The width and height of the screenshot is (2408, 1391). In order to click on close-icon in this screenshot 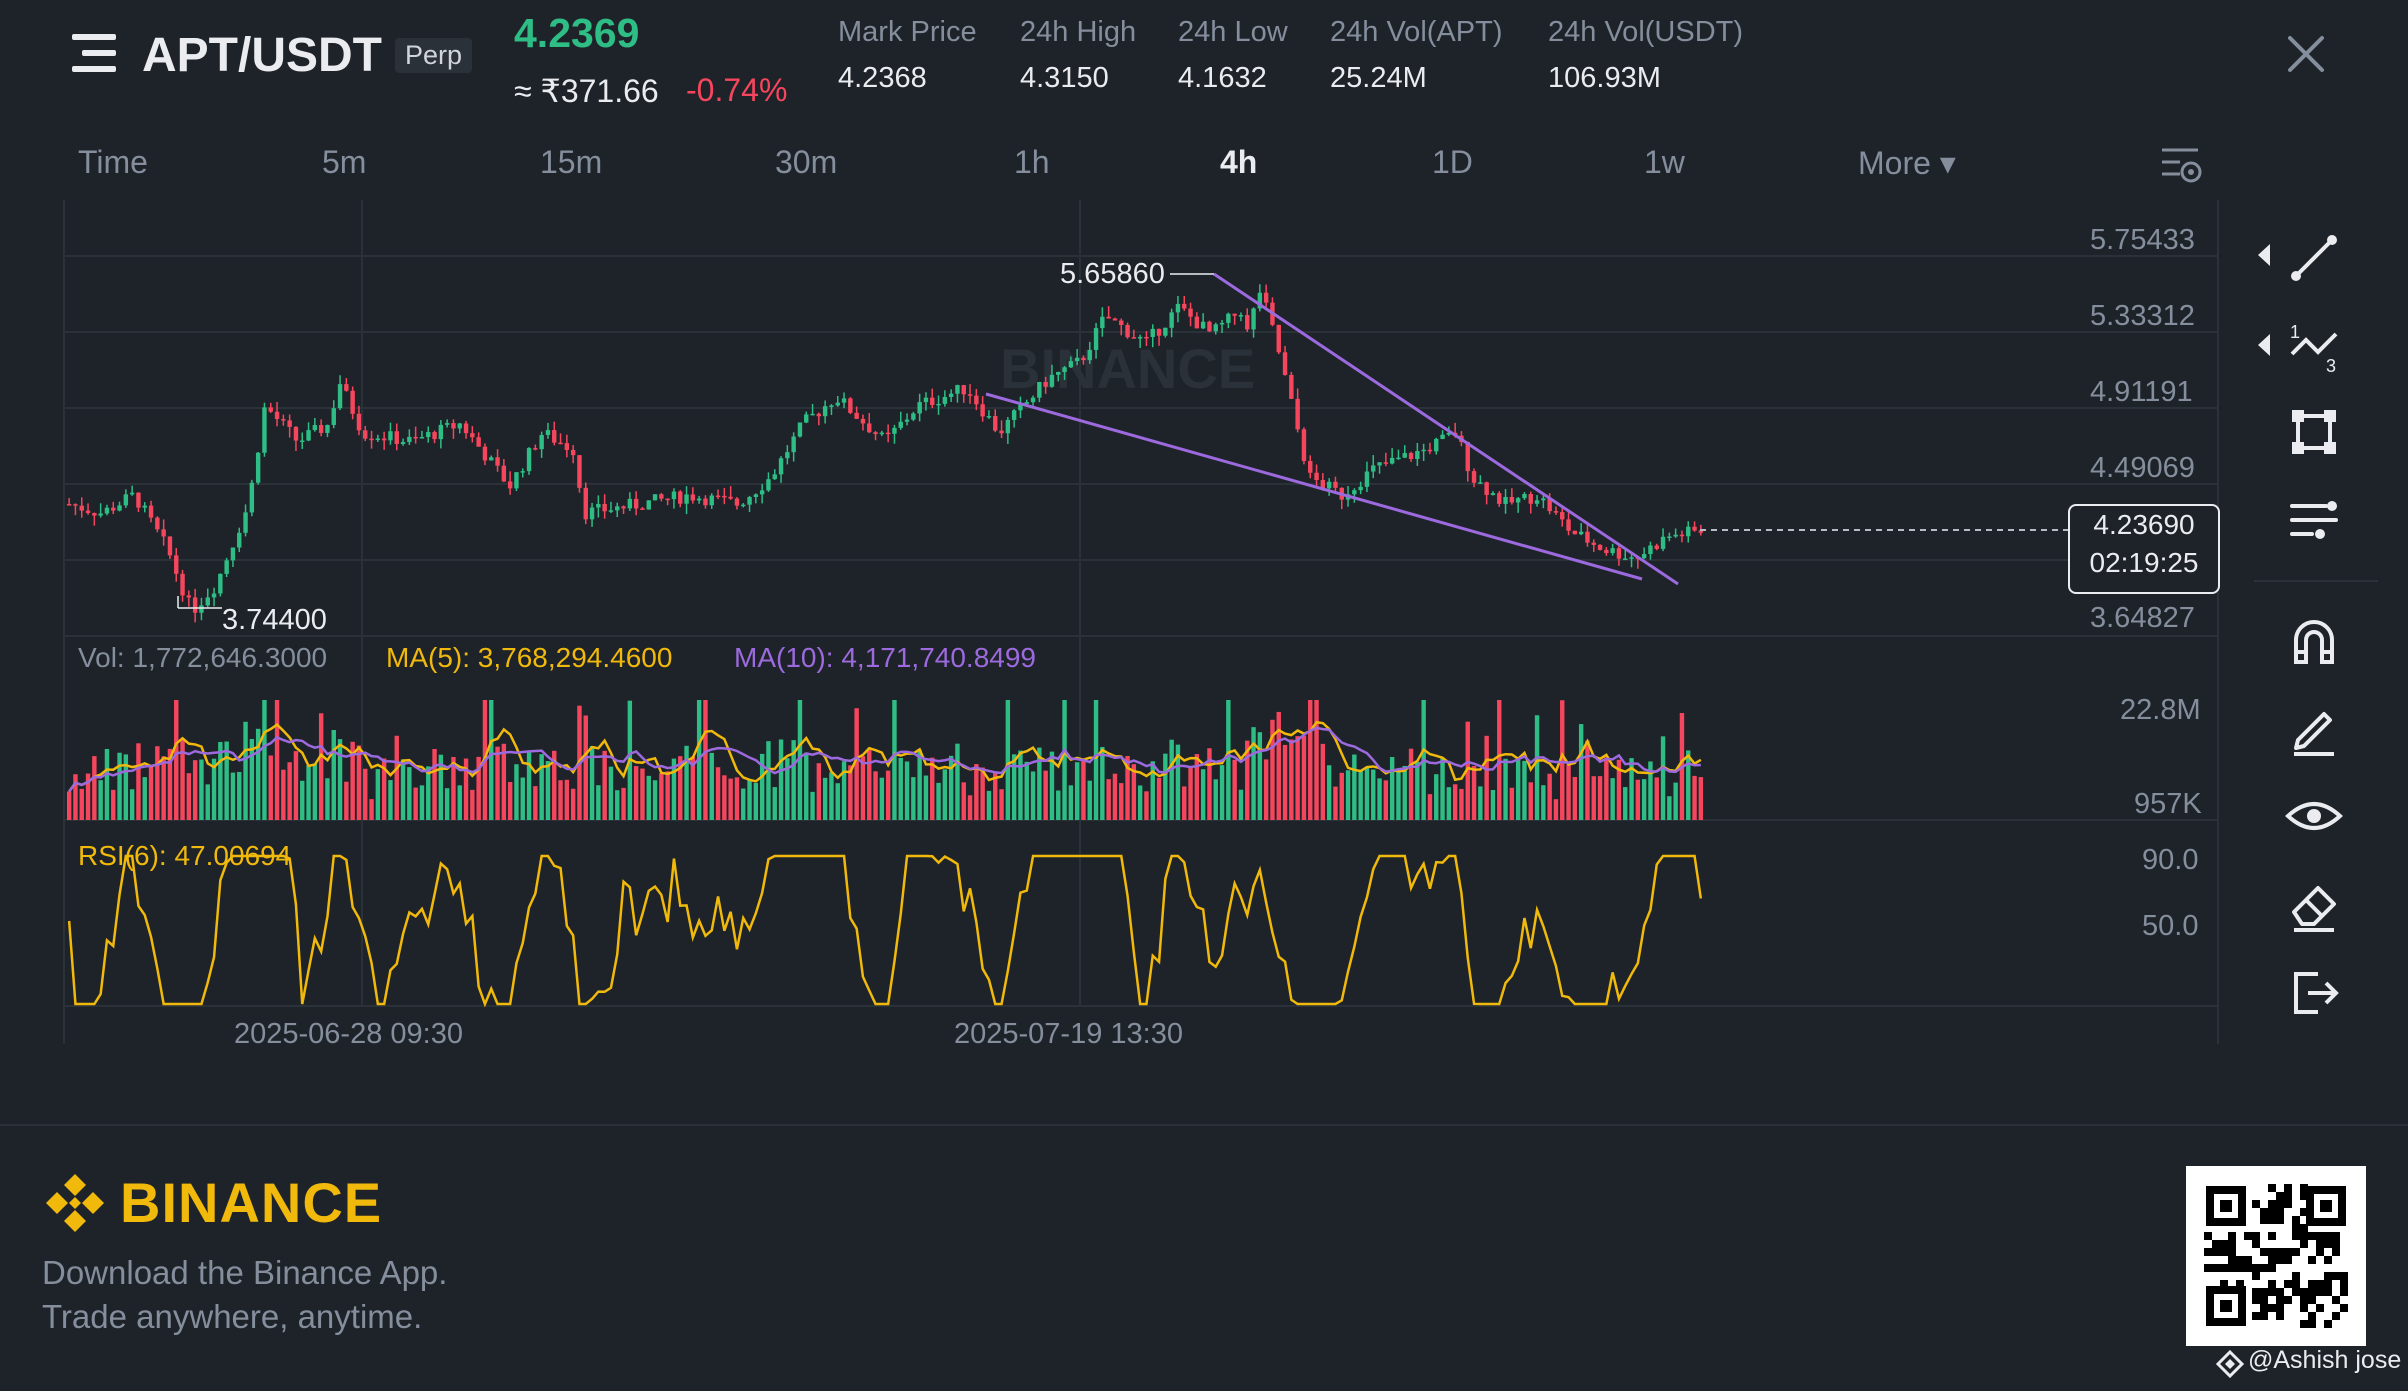, I will do `click(2306, 54)`.